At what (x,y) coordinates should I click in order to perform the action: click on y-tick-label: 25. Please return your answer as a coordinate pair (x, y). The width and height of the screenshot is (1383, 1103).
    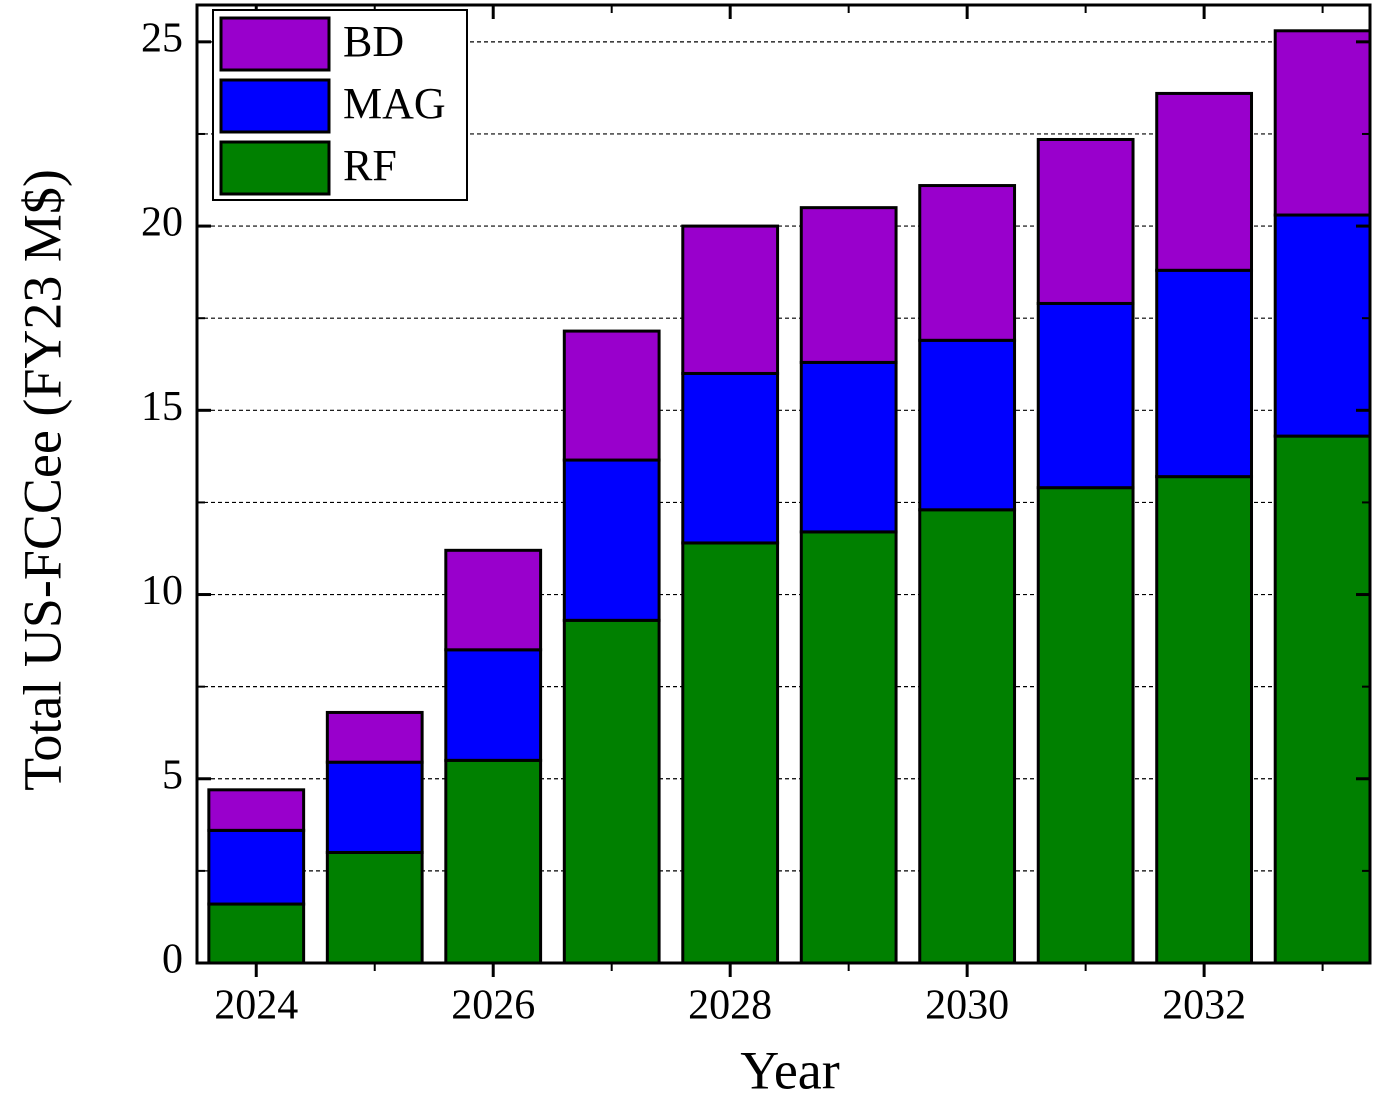
    Looking at the image, I should click on (162, 38).